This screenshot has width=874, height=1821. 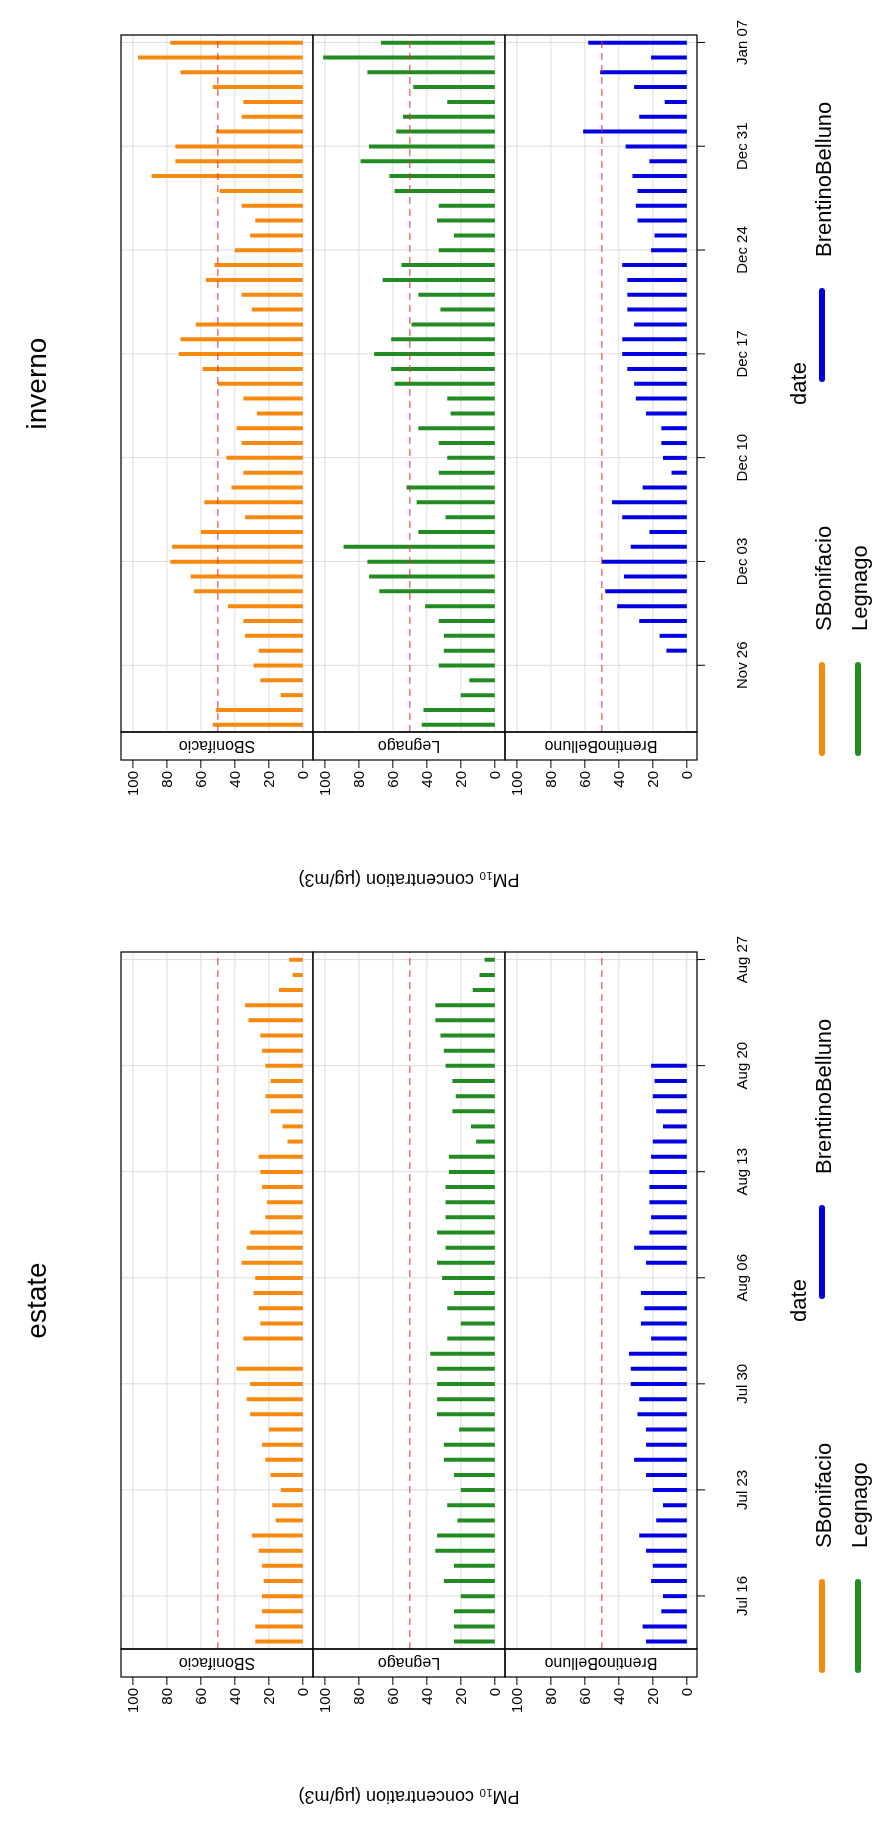 I want to click on x-tick-label: 60, so click(x=201, y=779).